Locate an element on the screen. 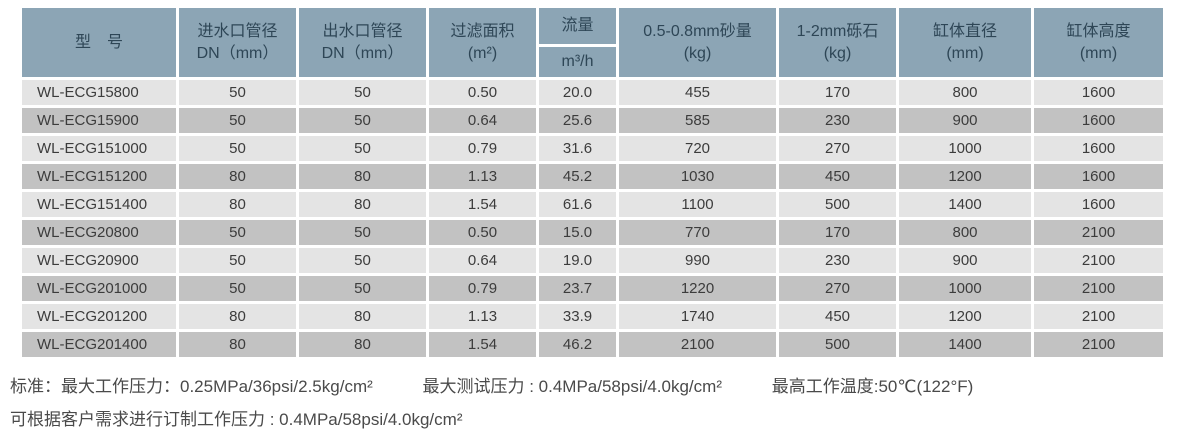  table-row: WL-ECG201200 80 80 1.13 33.9 1740 450 1200 2100 is located at coordinates (592, 316).